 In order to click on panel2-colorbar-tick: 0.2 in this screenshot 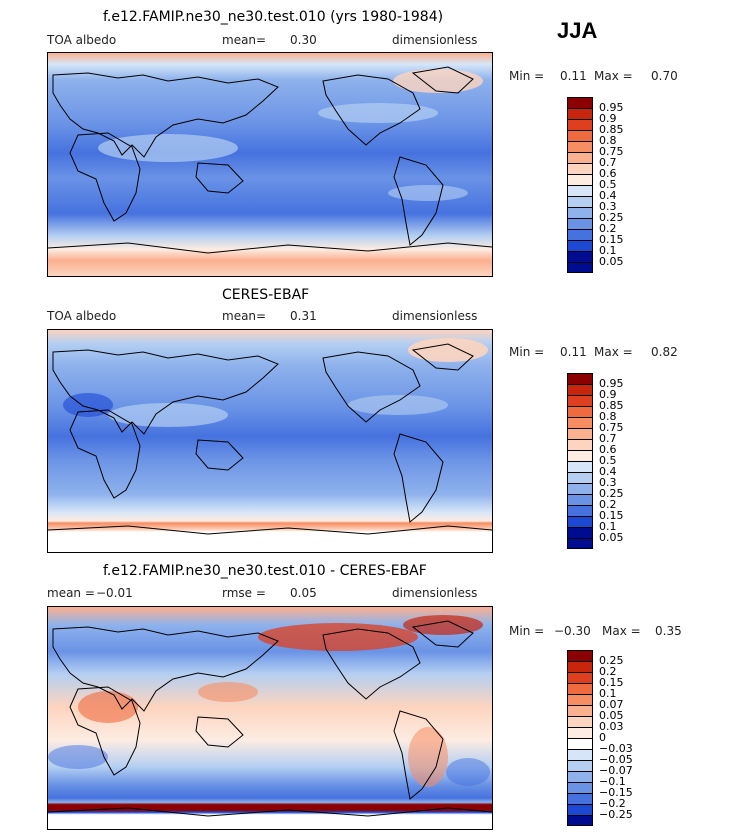, I will do `click(608, 504)`.